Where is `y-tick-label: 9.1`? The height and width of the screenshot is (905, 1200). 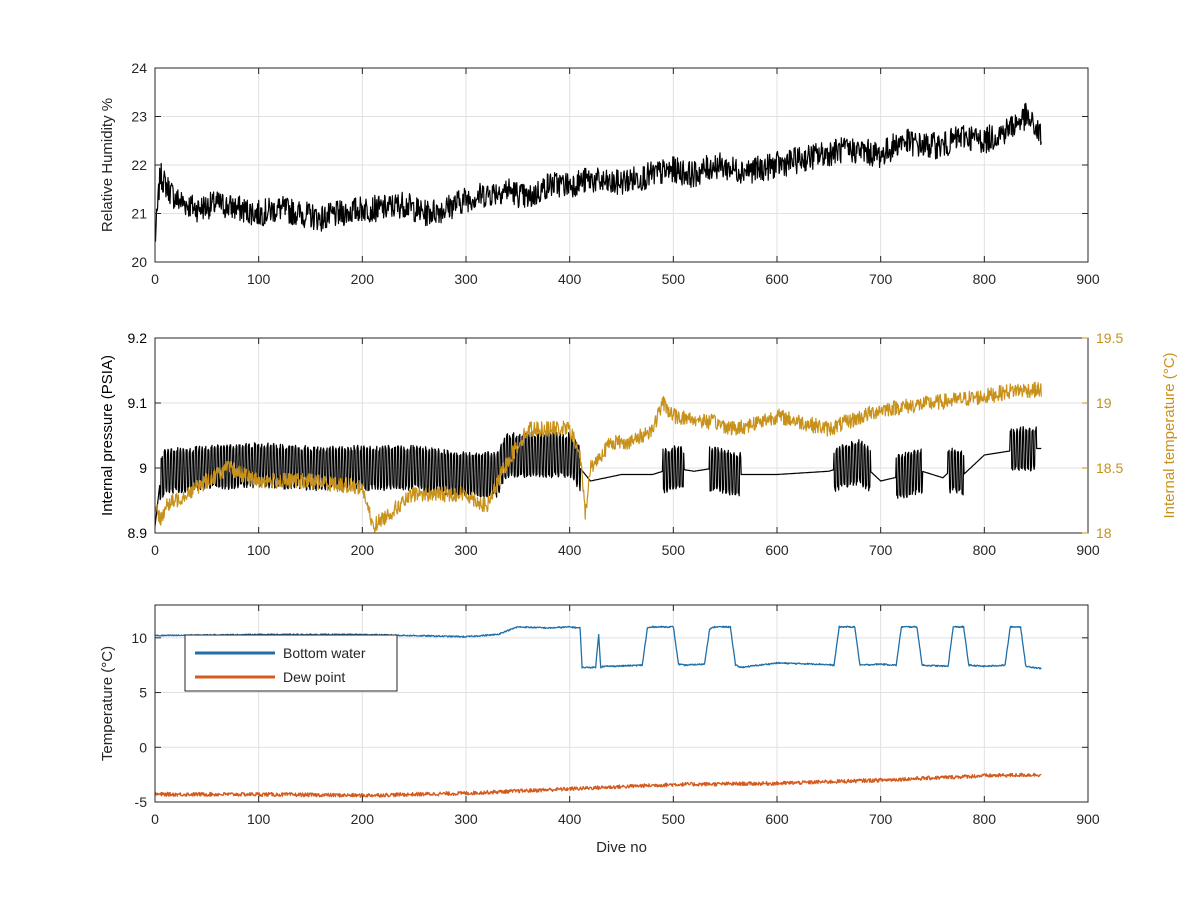
y-tick-label: 9.1 is located at coordinates (138, 403).